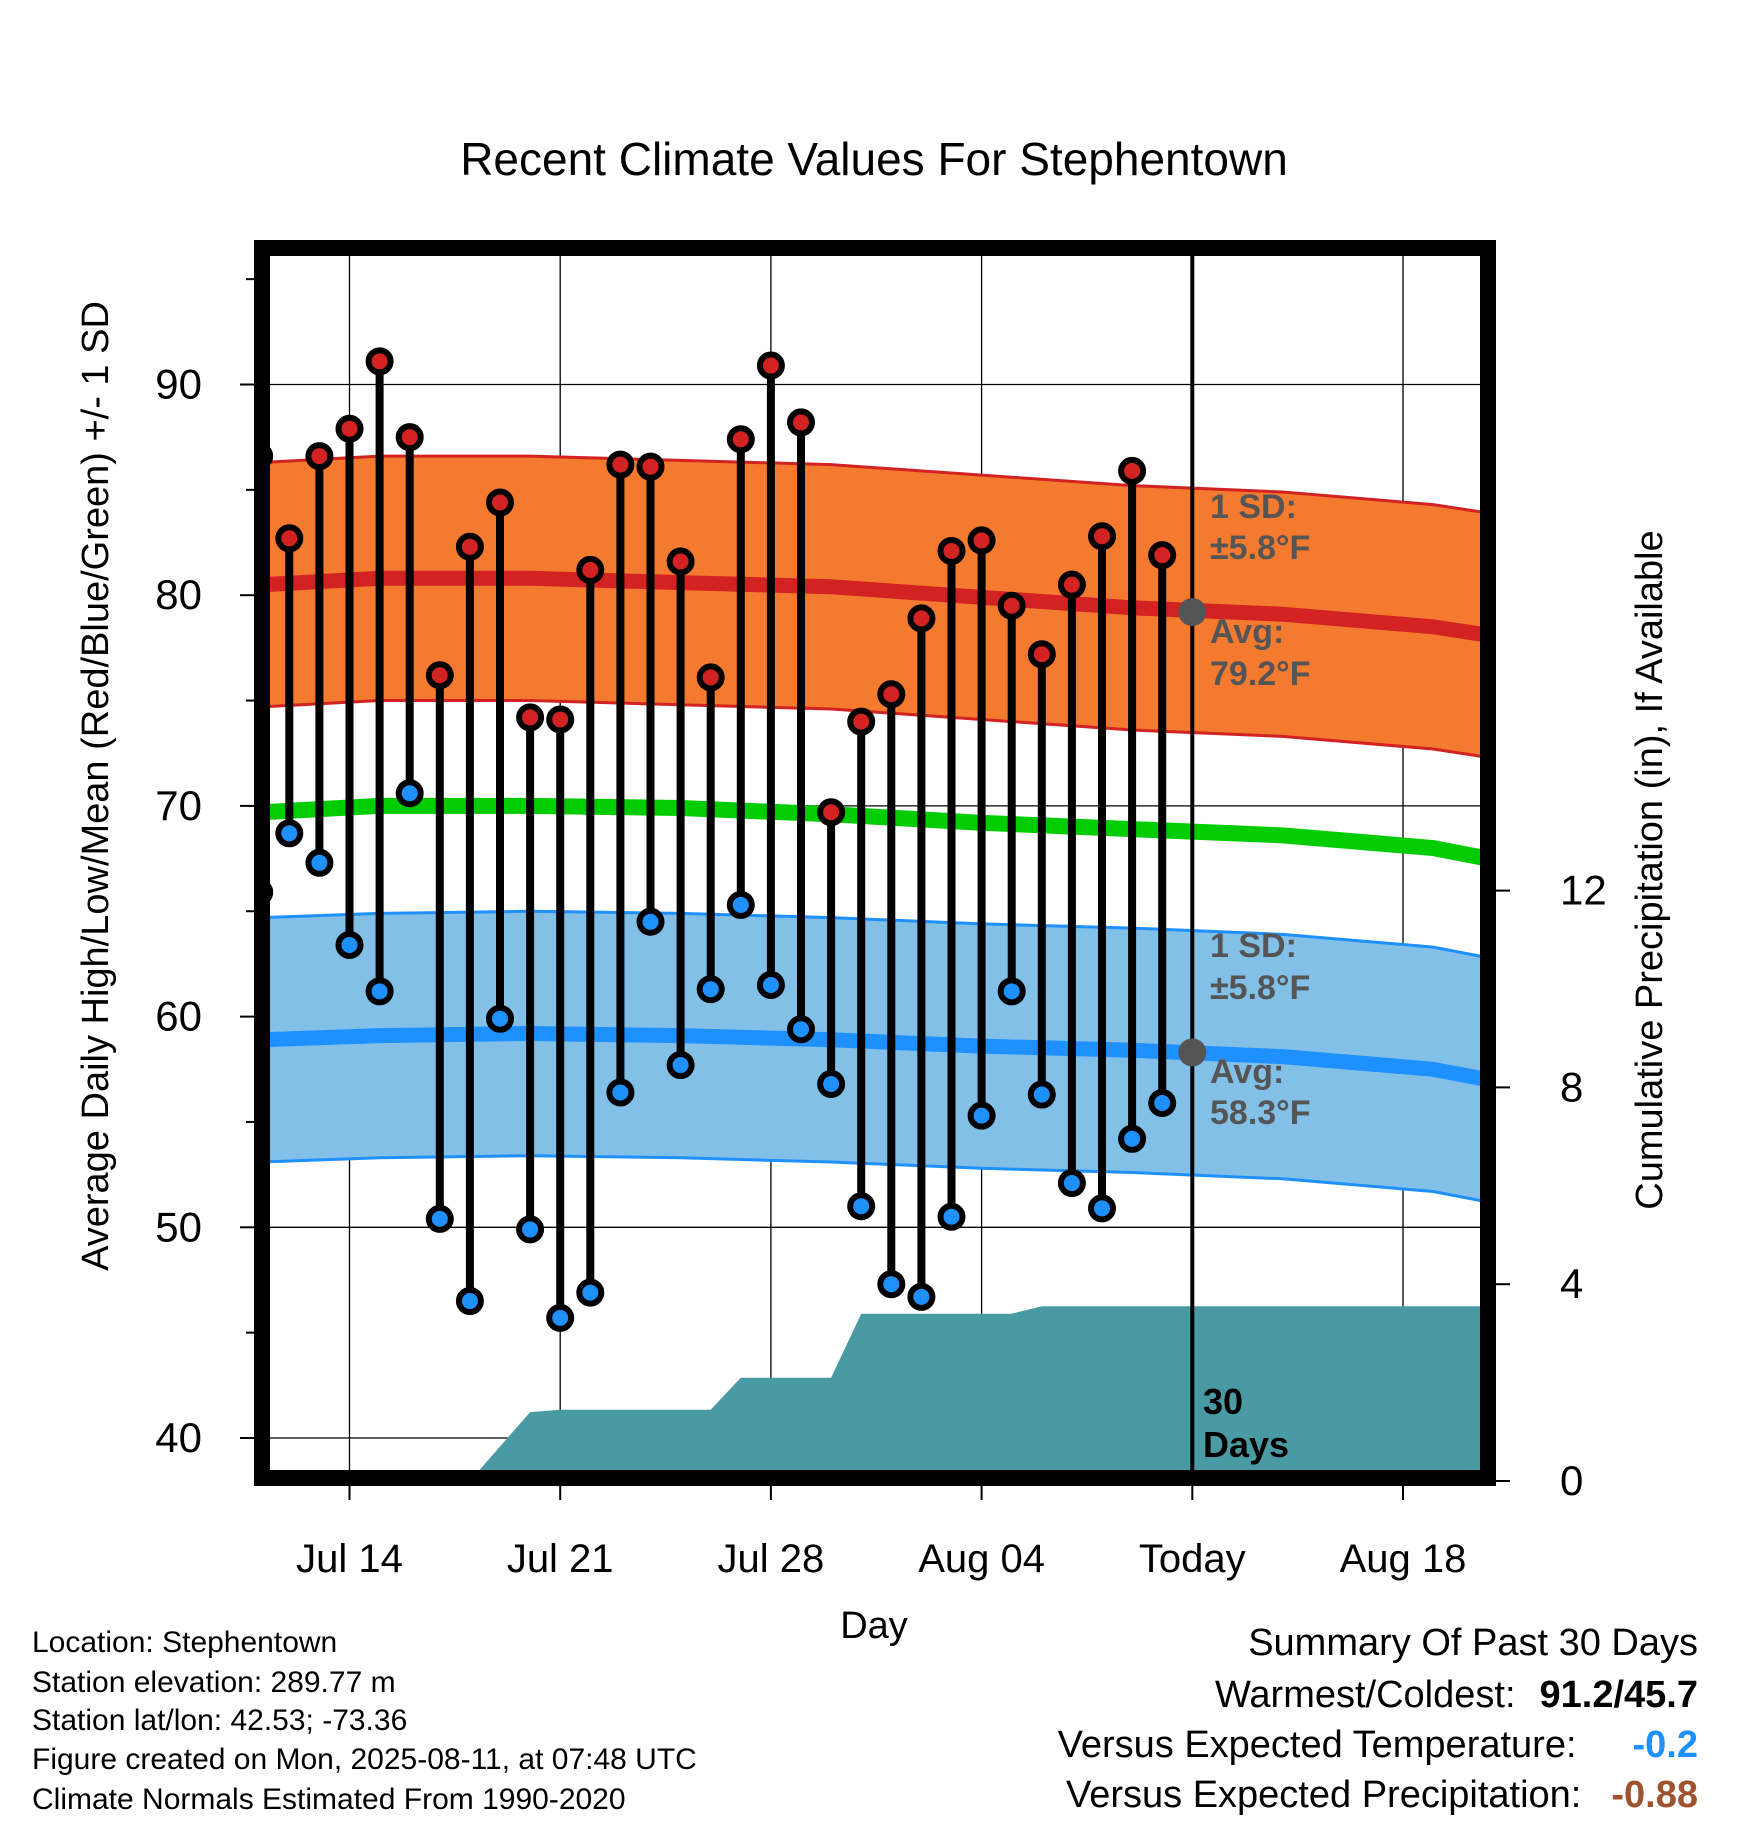  I want to click on high-band-lower, so click(875, 729).